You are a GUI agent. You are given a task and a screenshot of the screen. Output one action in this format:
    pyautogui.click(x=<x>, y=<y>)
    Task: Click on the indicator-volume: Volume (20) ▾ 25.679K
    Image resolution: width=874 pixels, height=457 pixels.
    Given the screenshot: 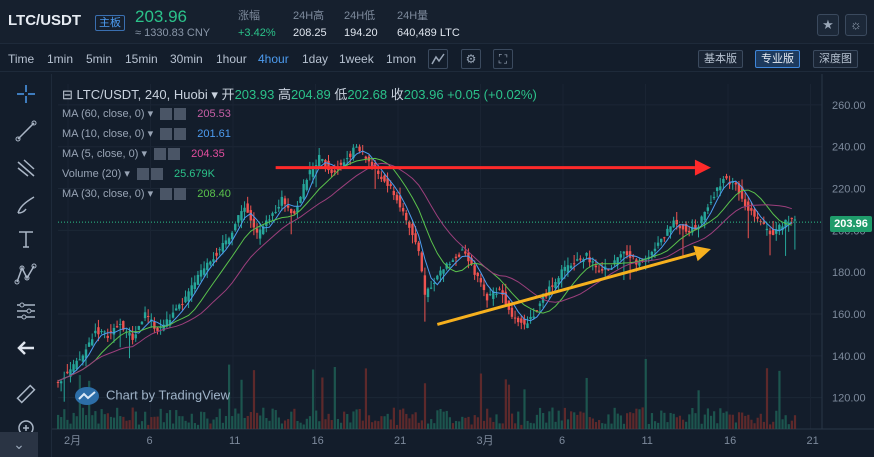 What is the action you would take?
    pyautogui.click(x=138, y=174)
    